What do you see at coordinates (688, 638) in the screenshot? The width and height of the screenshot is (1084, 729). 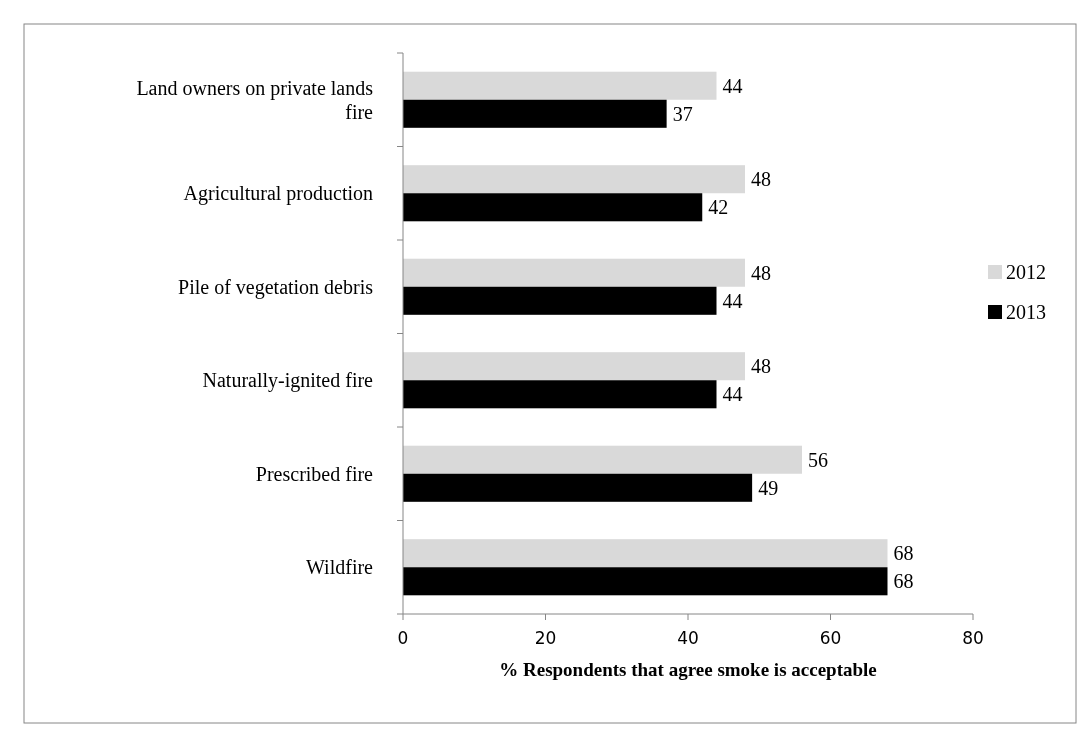 I see `x-tick-label: 40` at bounding box center [688, 638].